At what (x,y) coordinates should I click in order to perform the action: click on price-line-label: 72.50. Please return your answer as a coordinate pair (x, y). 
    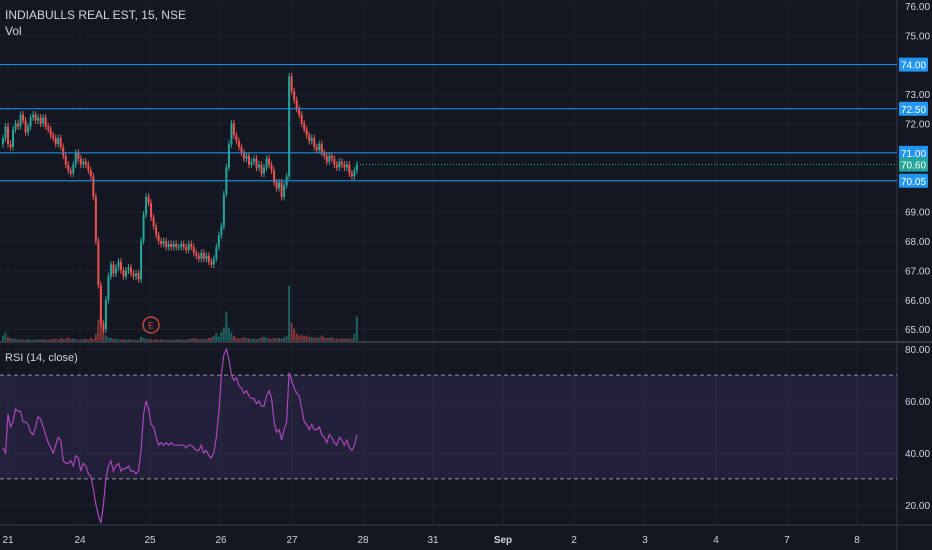
    Looking at the image, I should click on (913, 110).